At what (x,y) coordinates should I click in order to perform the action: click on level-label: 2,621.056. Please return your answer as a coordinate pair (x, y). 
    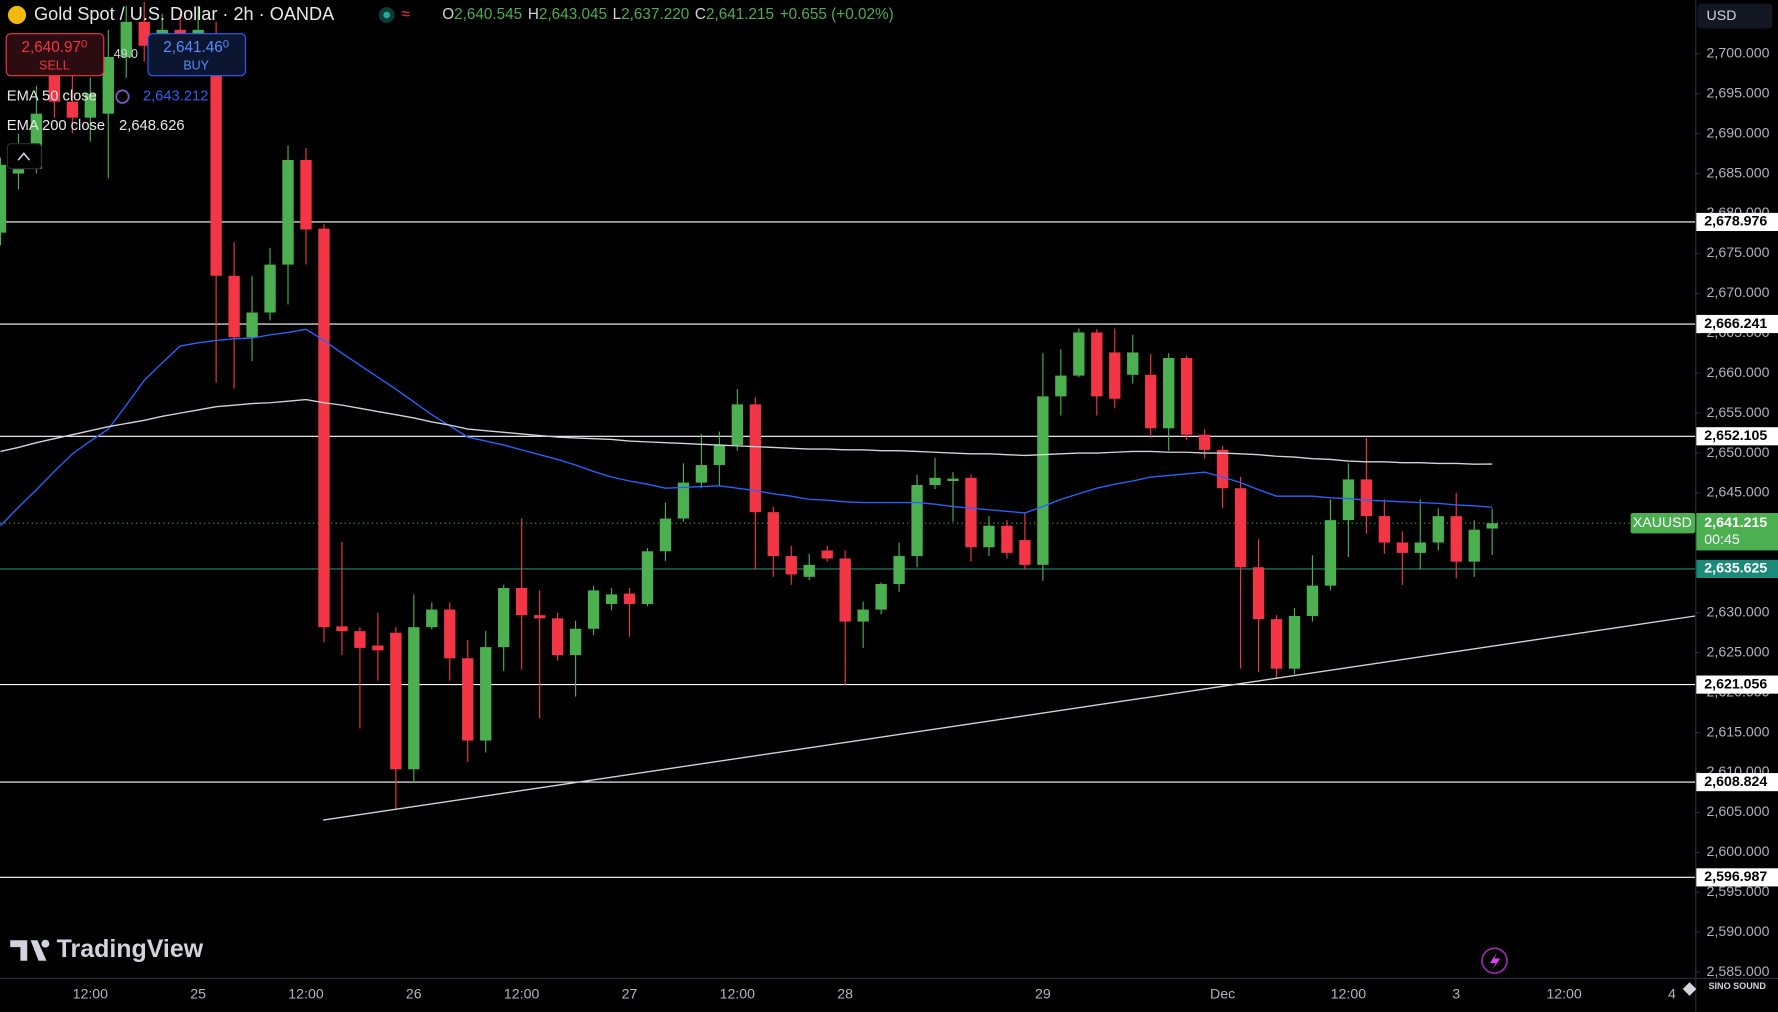
    Looking at the image, I should click on (1735, 684).